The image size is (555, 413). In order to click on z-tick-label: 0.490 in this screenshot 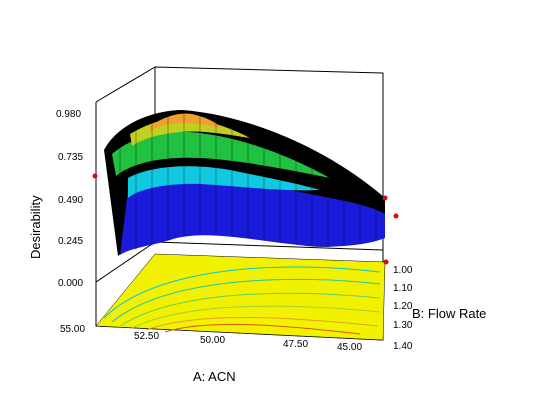, I will do `click(70, 200)`.